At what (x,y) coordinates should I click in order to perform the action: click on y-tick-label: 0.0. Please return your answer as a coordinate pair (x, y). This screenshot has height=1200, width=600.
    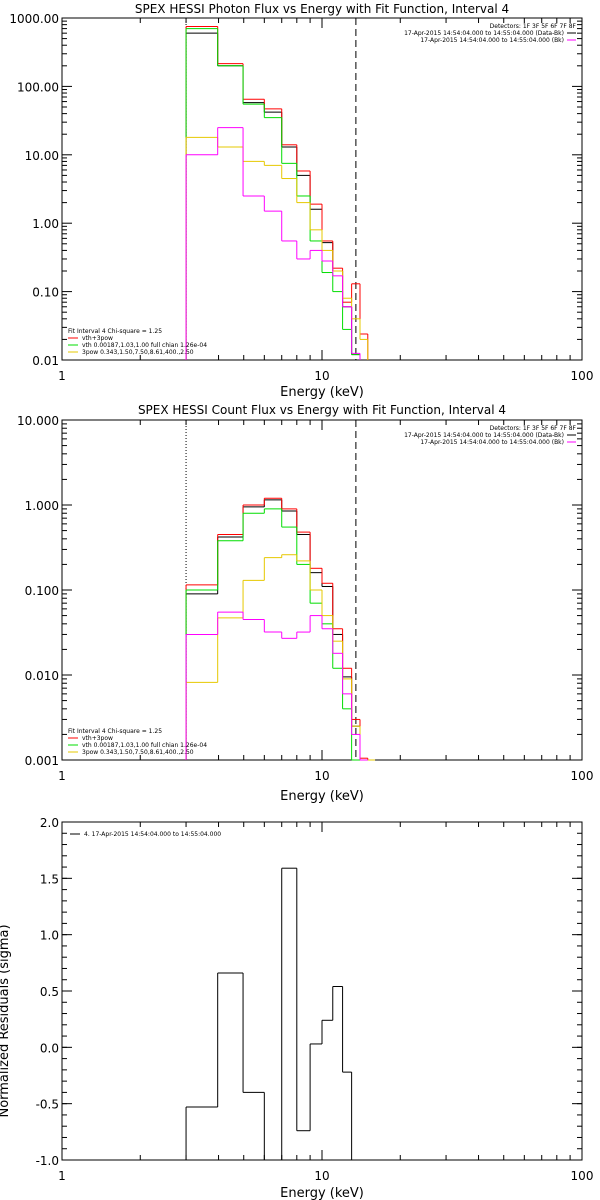
    Looking at the image, I should click on (49, 1048).